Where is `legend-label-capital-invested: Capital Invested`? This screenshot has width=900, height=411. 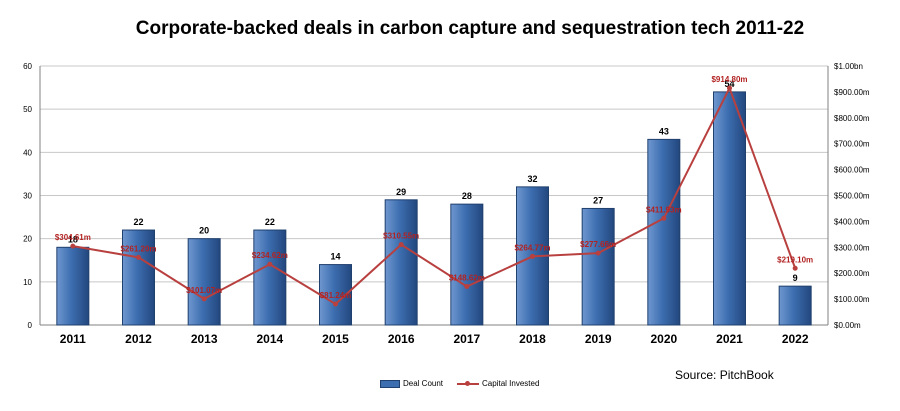
legend-label-capital-invested: Capital Invested is located at coordinates (511, 383).